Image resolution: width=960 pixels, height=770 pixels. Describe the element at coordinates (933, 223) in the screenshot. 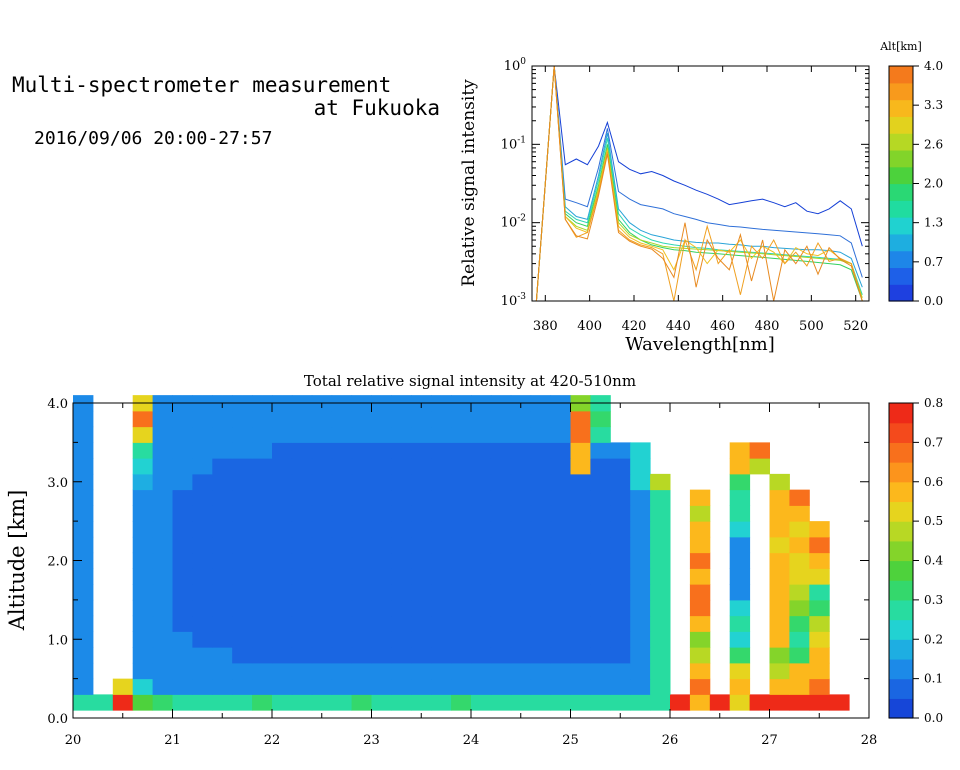

I see `altitude-colorbar-tick-label: 1.3` at that location.